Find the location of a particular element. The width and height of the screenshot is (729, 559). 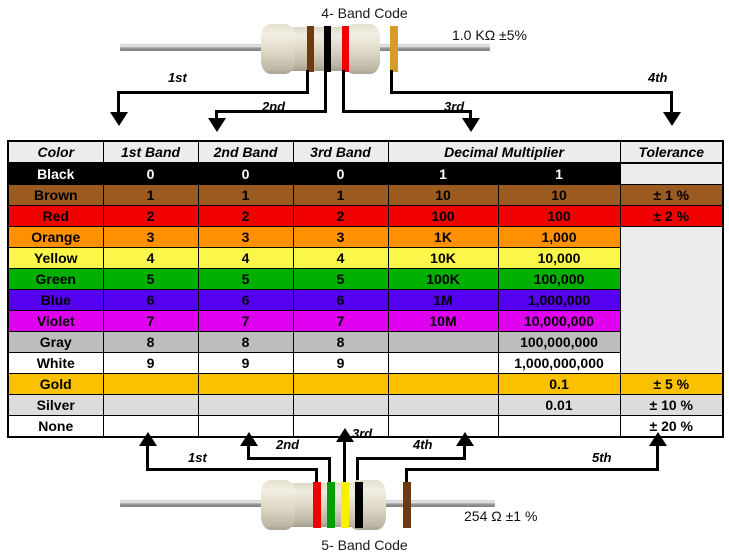

row-mult-short-gold is located at coordinates (443, 384).